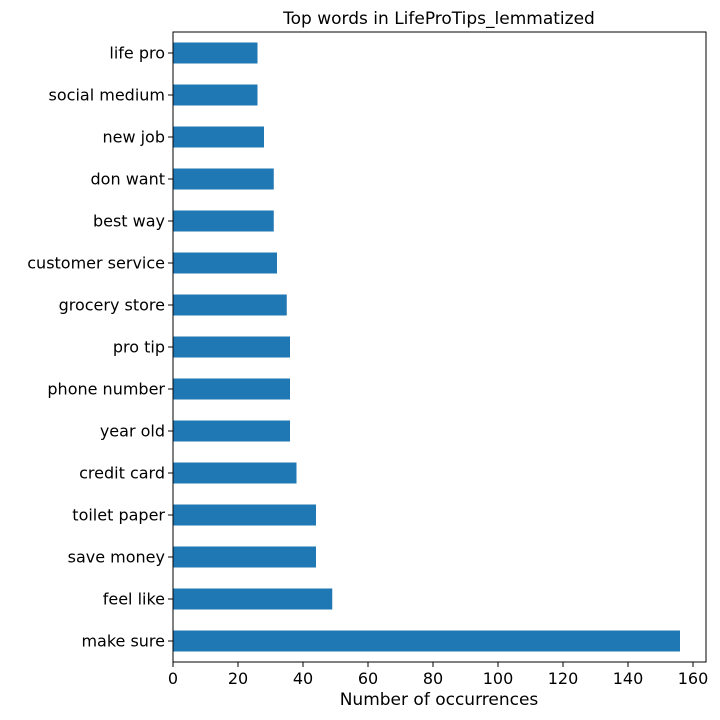 The image size is (720, 720). I want to click on x-tick-label: 120, so click(563, 678).